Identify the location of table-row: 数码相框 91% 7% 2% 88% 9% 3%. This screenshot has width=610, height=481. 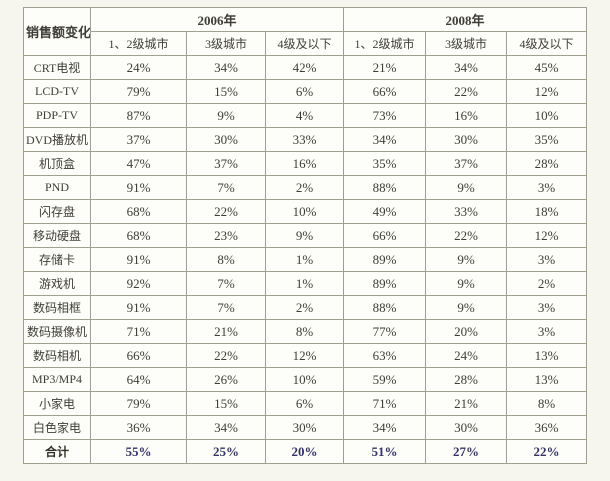
(305, 307).